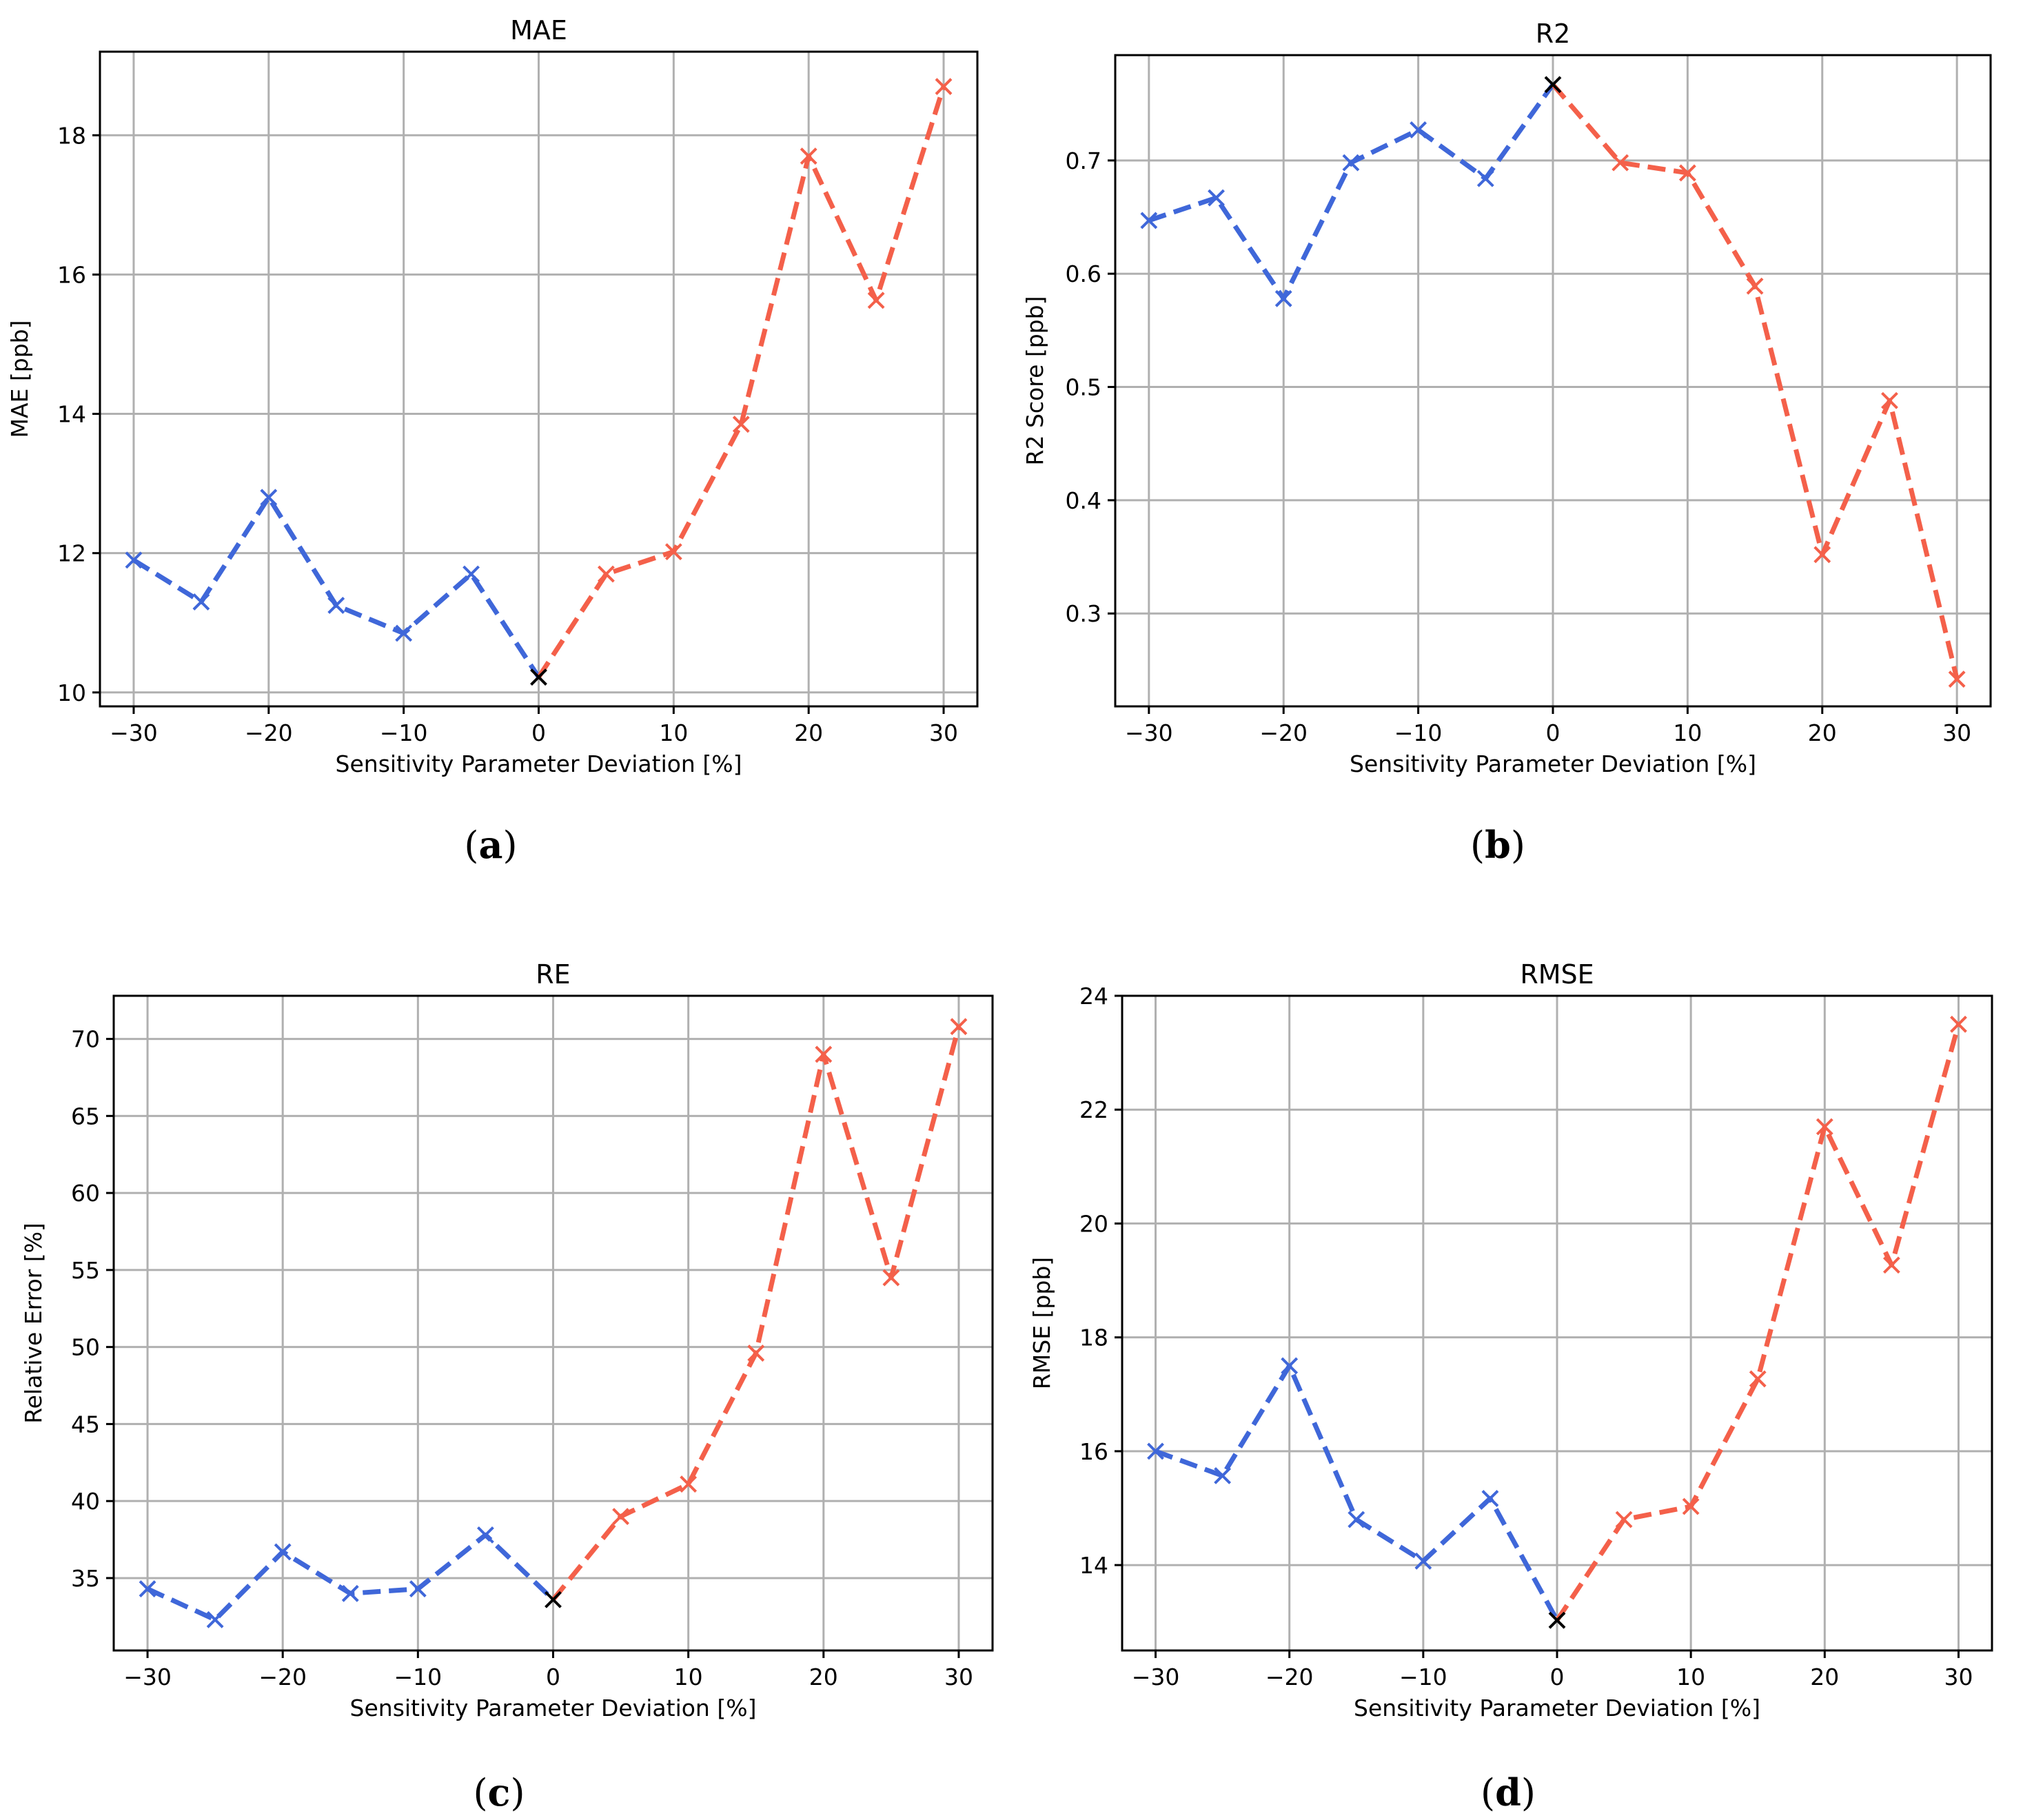 This screenshot has width=2023, height=1820. Describe the element at coordinates (1083, 387) in the screenshot. I see `y-tick-label: 0.5` at that location.